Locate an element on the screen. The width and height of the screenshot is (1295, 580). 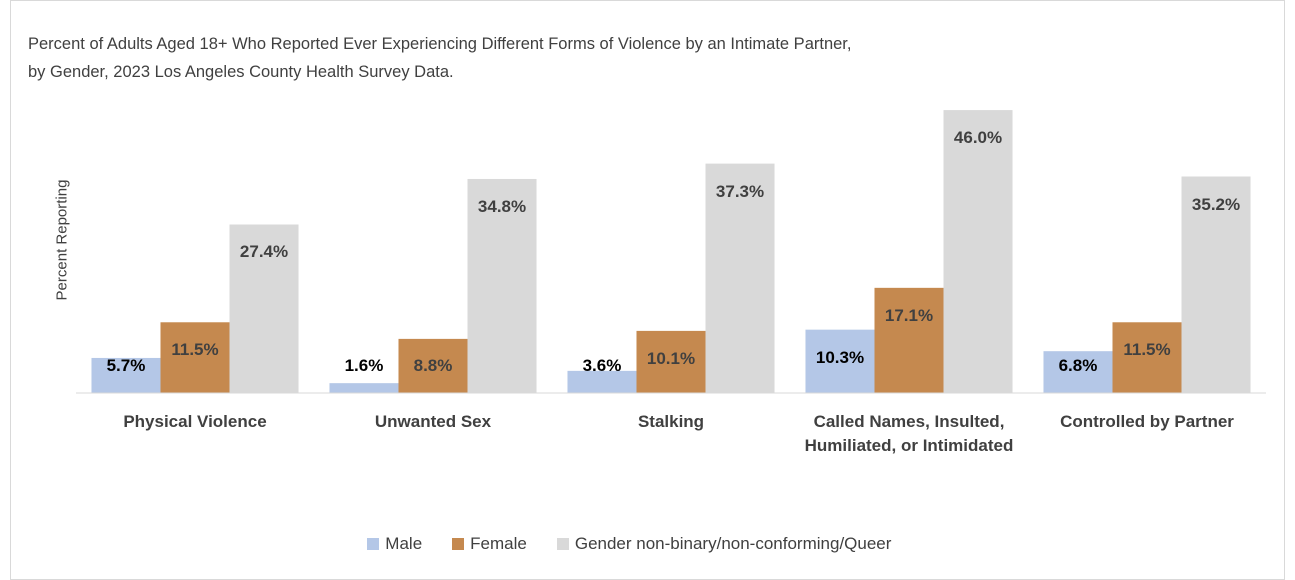
data-label: 17.1% is located at coordinates (909, 315).